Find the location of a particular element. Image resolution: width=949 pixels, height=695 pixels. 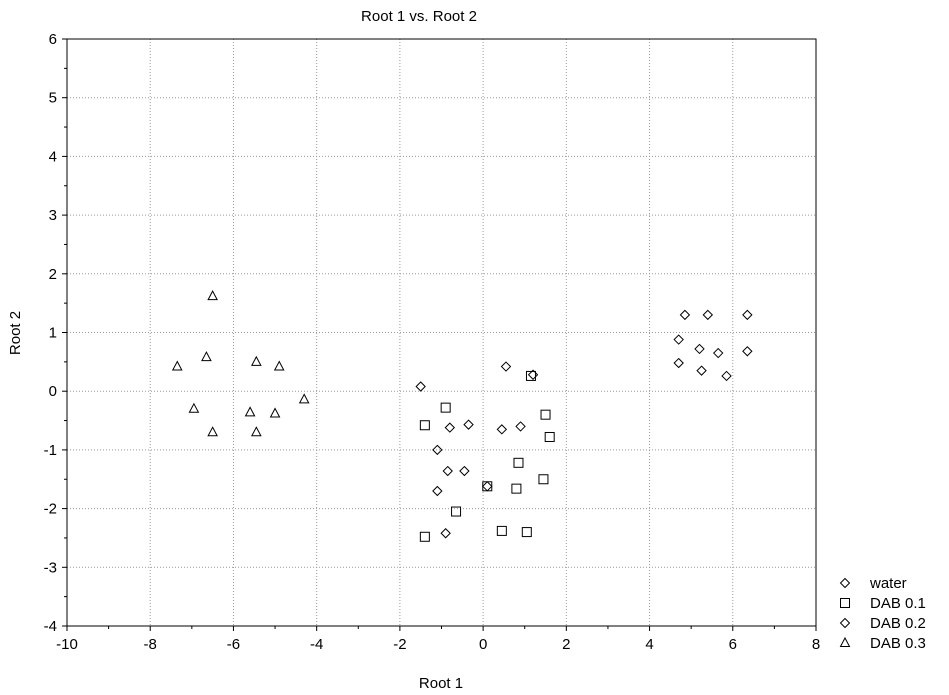

x-tick-label: 8 is located at coordinates (816, 644).